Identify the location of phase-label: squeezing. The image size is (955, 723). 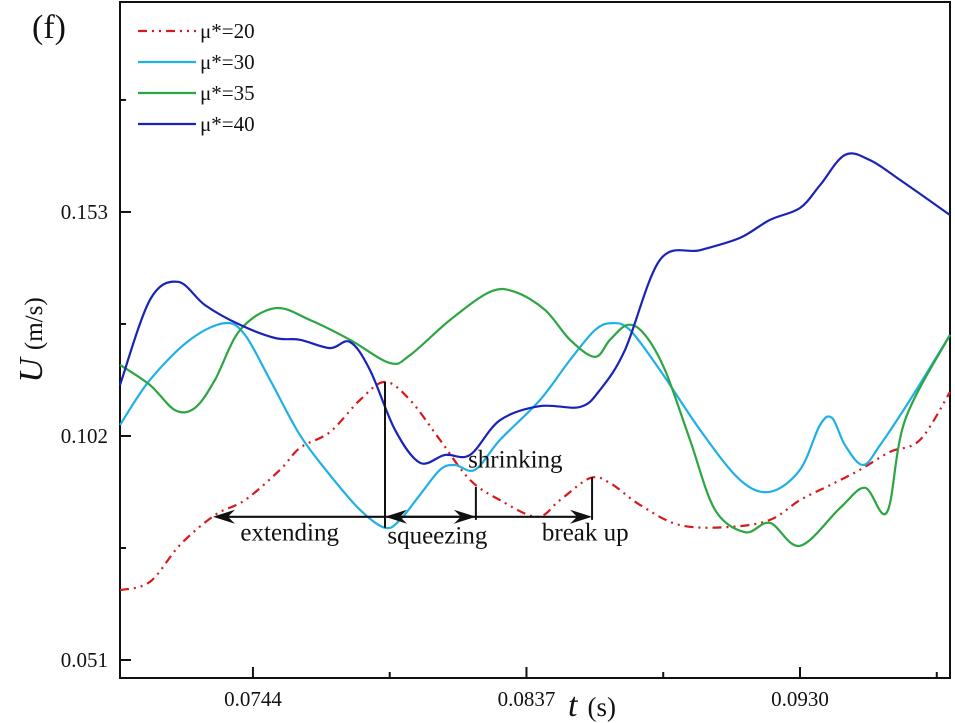
(437, 536).